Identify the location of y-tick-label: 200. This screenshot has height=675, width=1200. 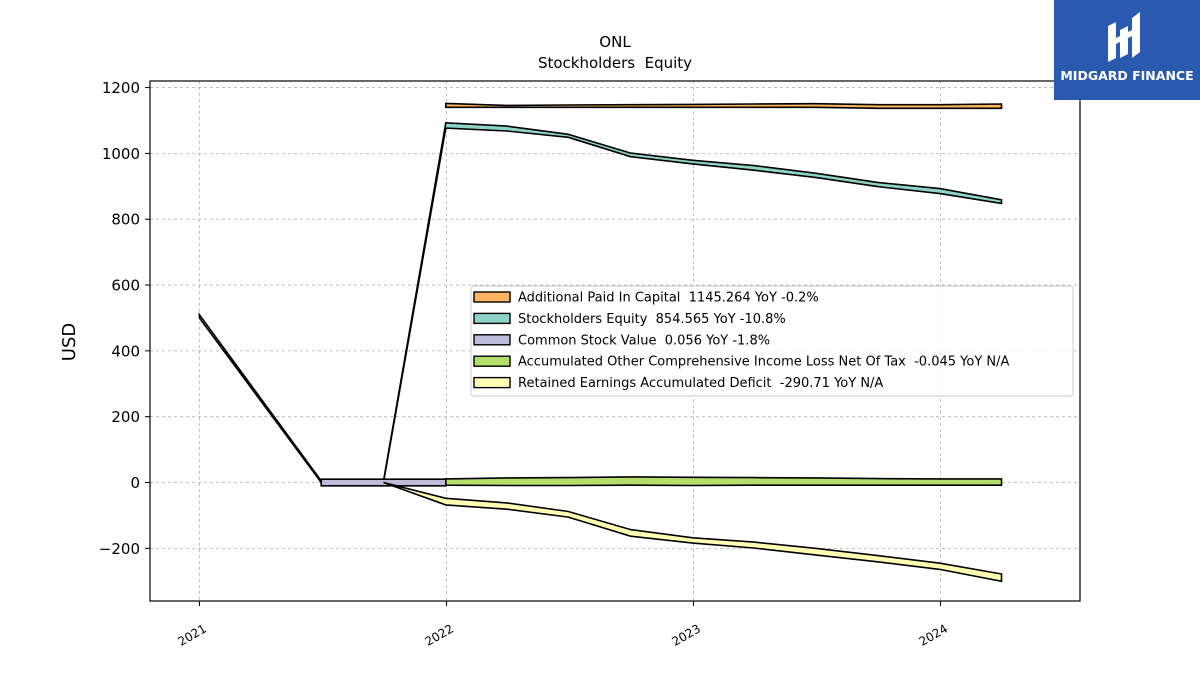
(125, 417).